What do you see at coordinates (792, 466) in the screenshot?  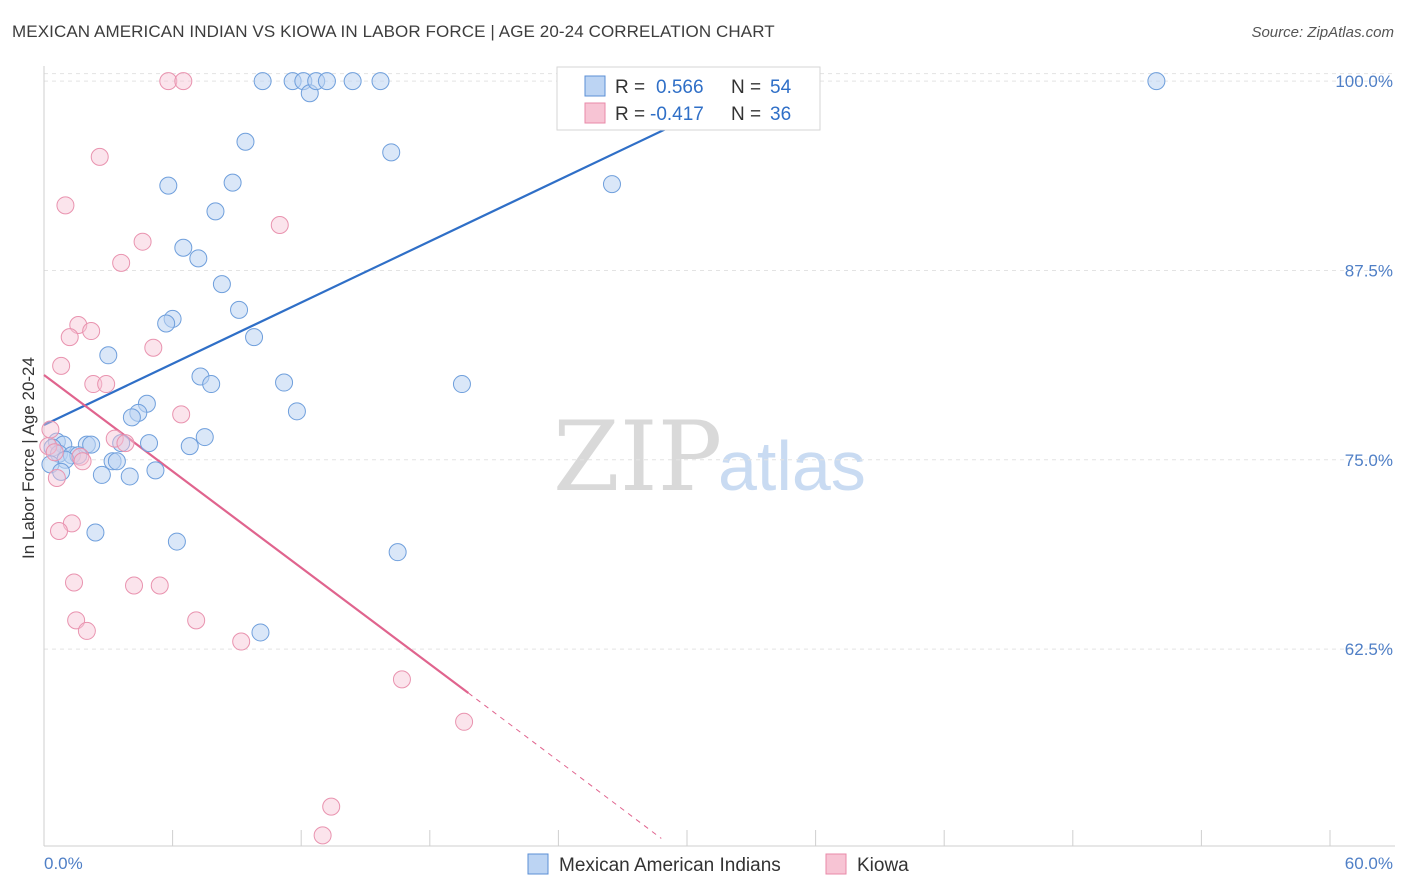 I see `watermark-atlas: atlas` at bounding box center [792, 466].